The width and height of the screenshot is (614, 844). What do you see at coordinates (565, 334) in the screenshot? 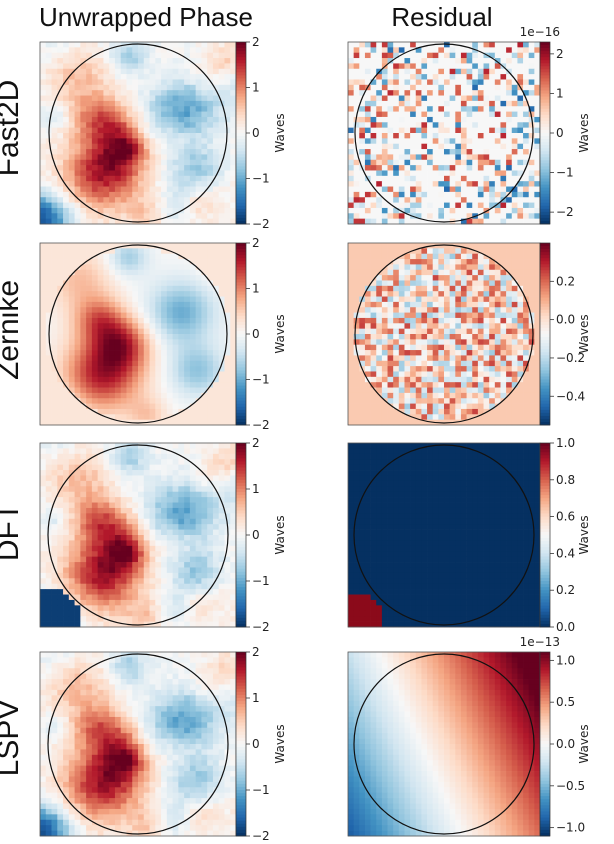
I see `colorbar-zernike-residual: 0.2 0.0 −0.2 −0.4 Waves` at bounding box center [565, 334].